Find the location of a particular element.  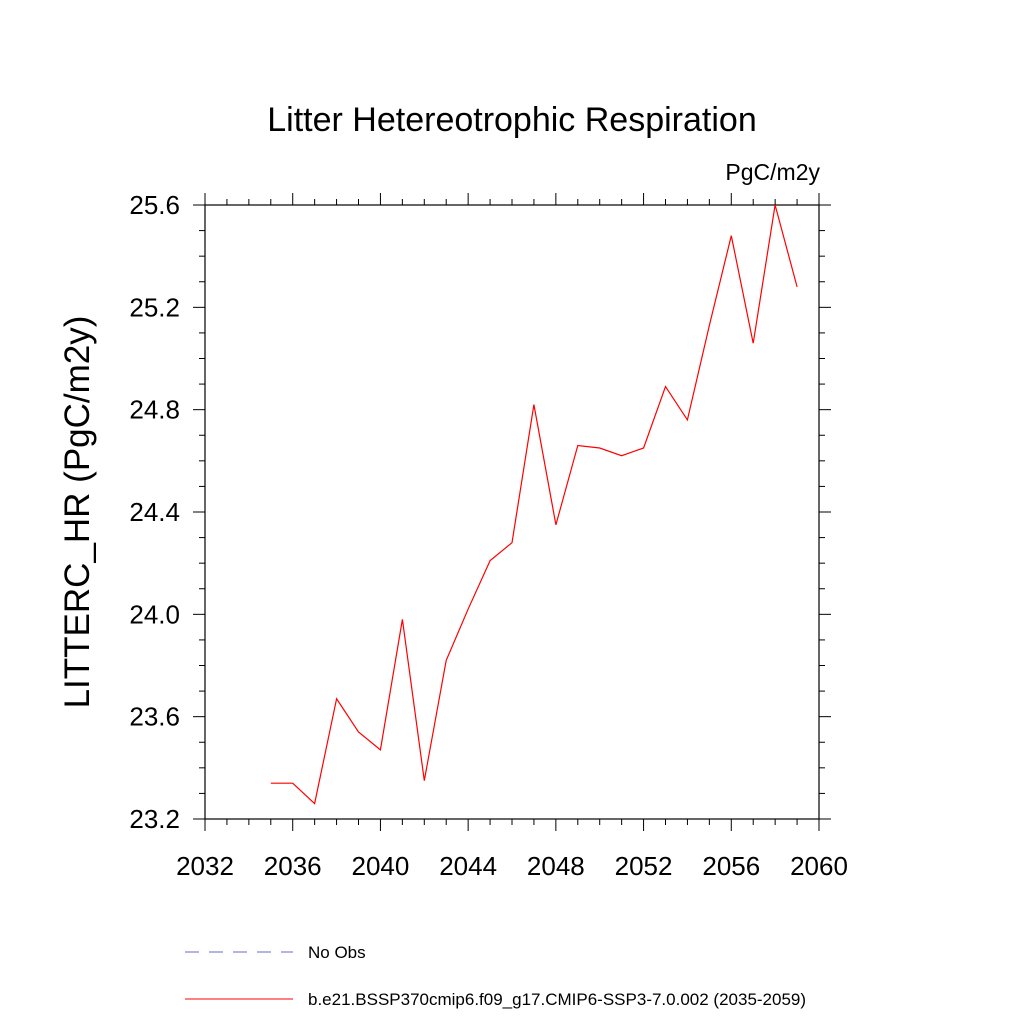

chart-title: Litter Hetereotrophic Respiration is located at coordinates (511, 120).